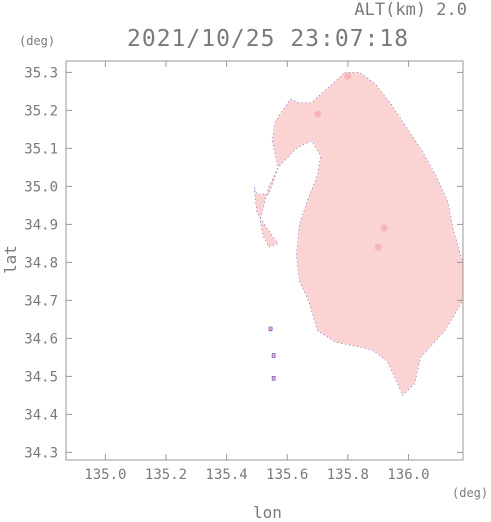 This screenshot has width=491, height=522. I want to click on y-tick-label: 35.3, so click(41, 73).